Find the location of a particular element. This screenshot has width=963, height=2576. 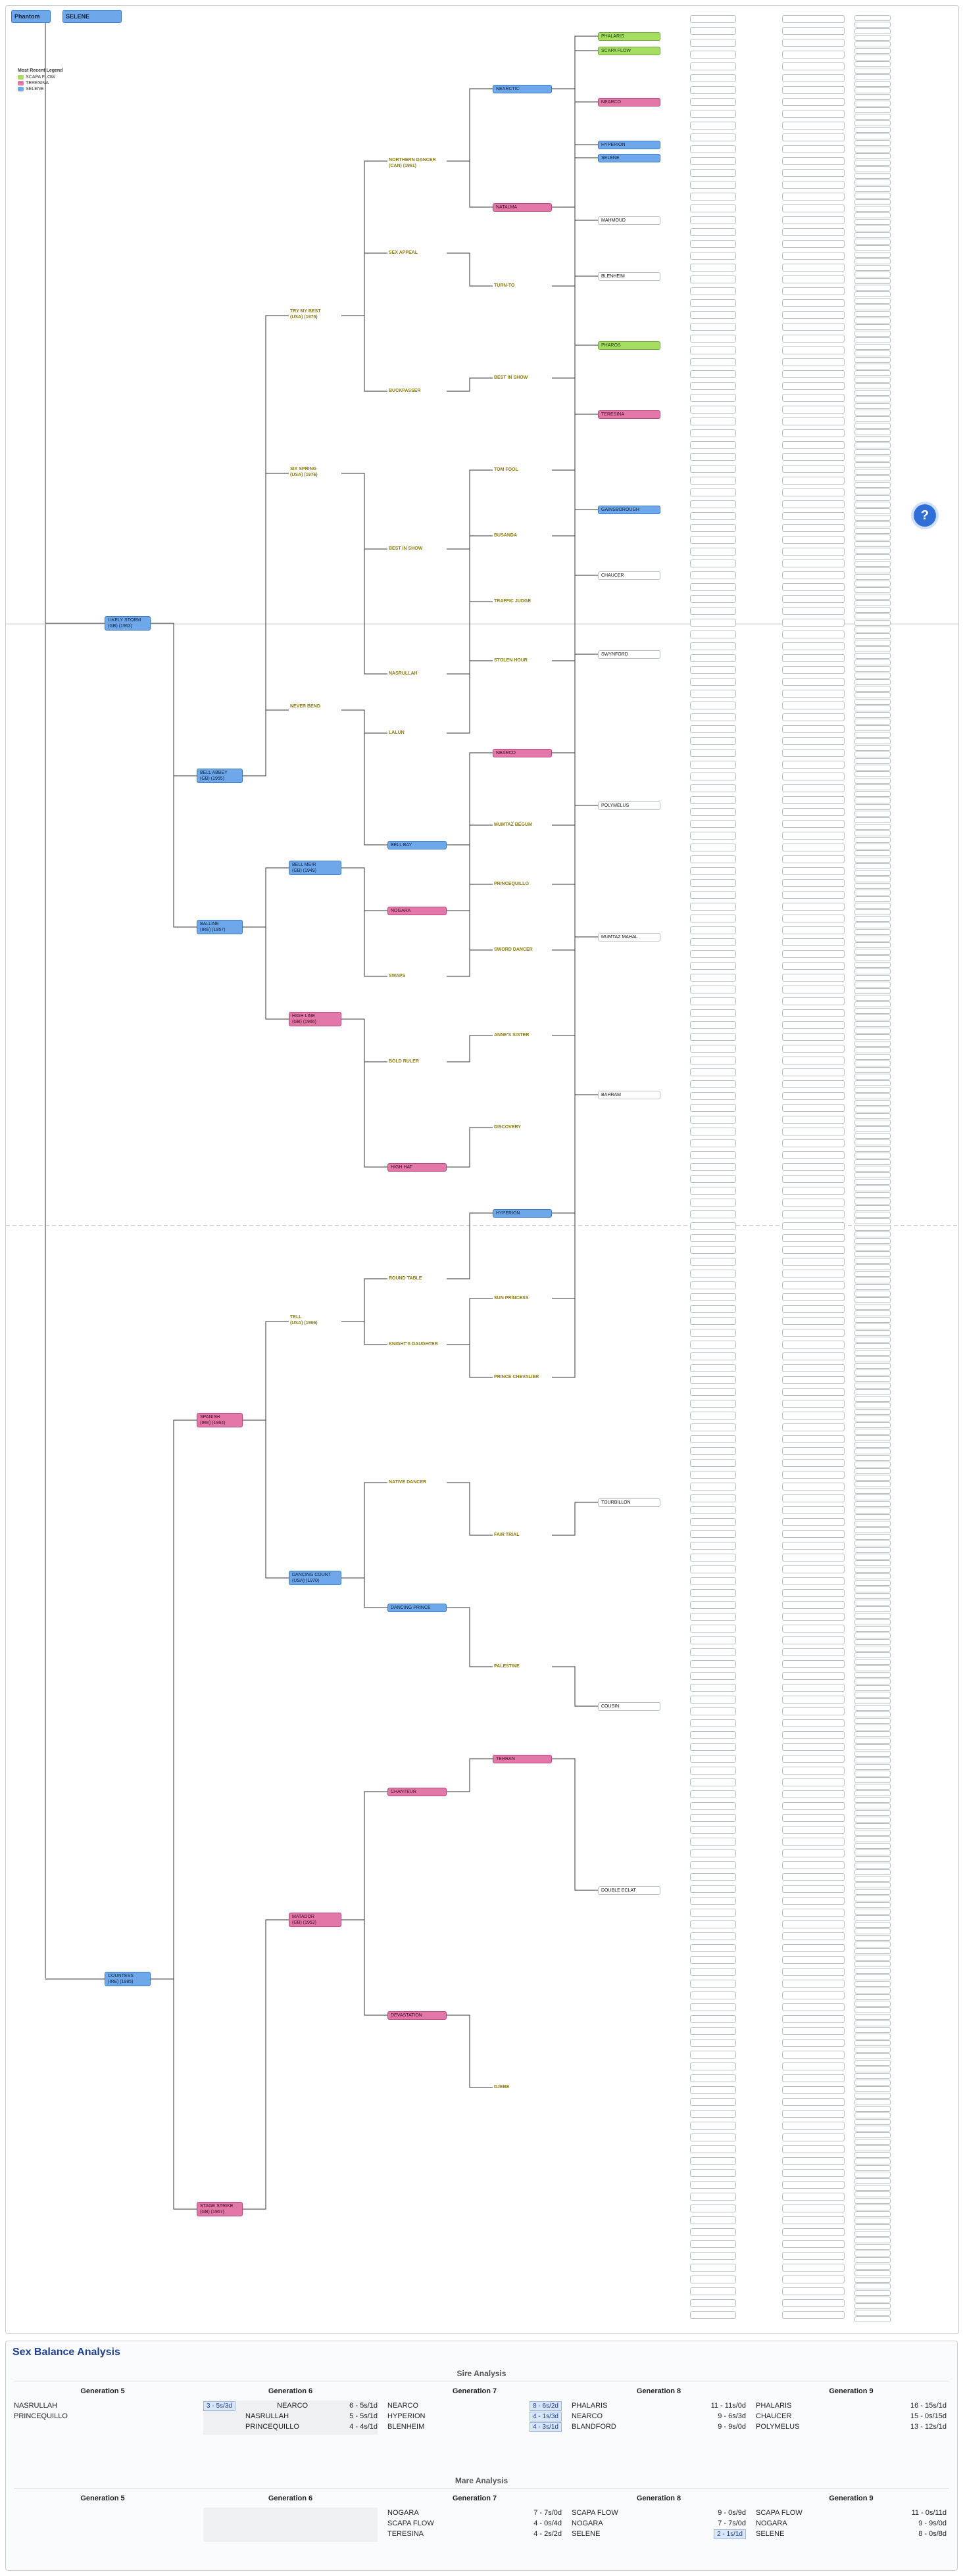

horse-node: SIX SPRING (USA) (1976) is located at coordinates (315, 474).